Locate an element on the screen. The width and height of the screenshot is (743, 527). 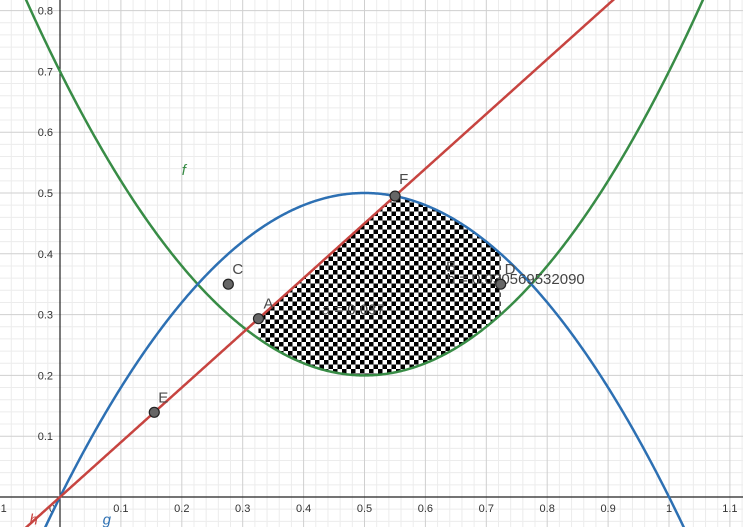
x-tick-label: 0.4 is located at coordinates (303, 509).